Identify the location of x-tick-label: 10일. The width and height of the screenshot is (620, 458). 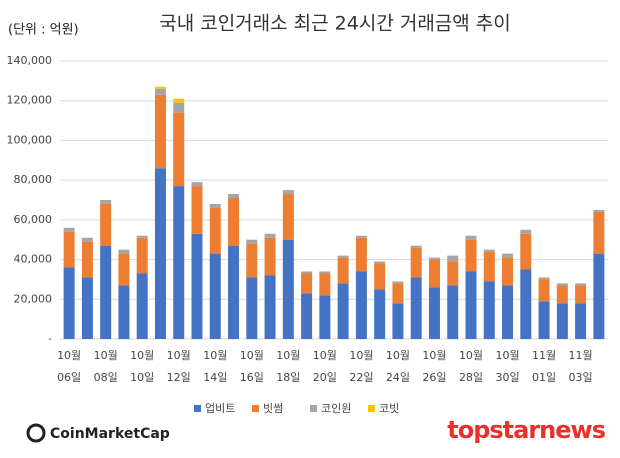
(142, 377).